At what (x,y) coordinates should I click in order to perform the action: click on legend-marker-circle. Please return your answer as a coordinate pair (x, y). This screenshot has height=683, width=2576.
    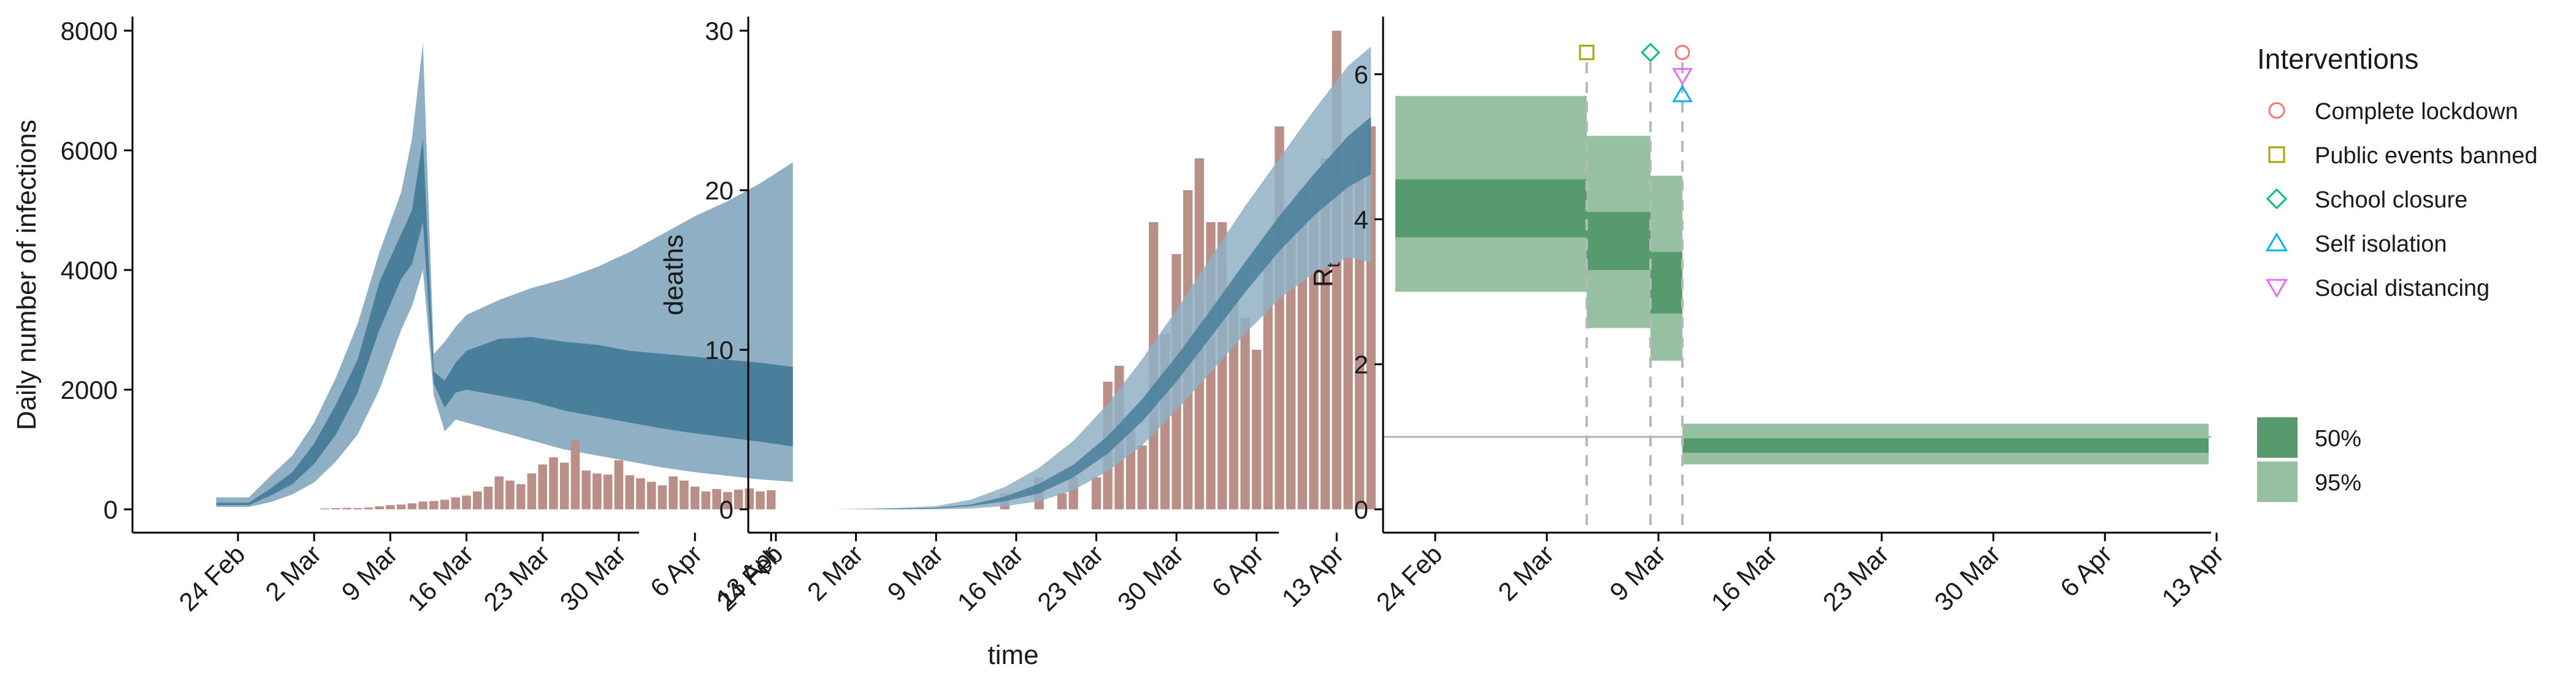
    Looking at the image, I should click on (2276, 110).